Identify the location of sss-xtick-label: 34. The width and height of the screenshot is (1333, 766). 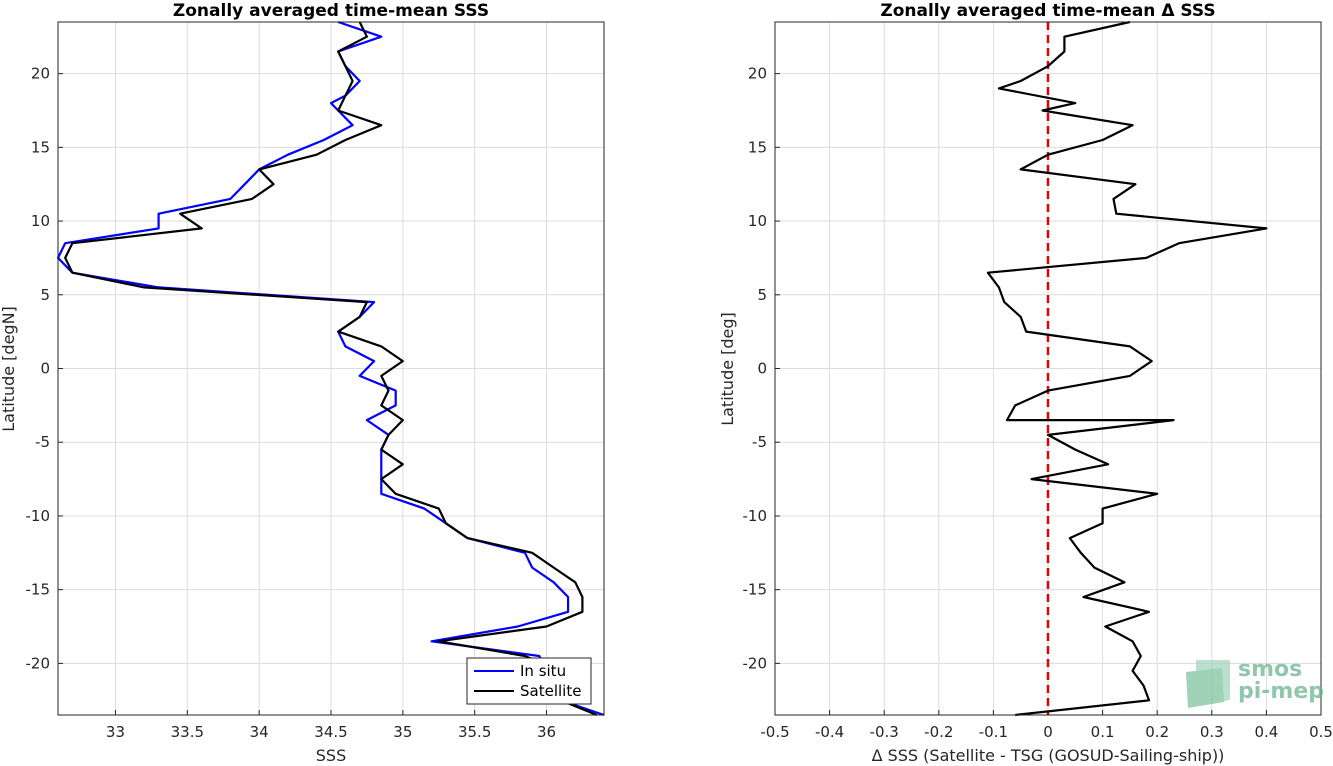
(259, 732).